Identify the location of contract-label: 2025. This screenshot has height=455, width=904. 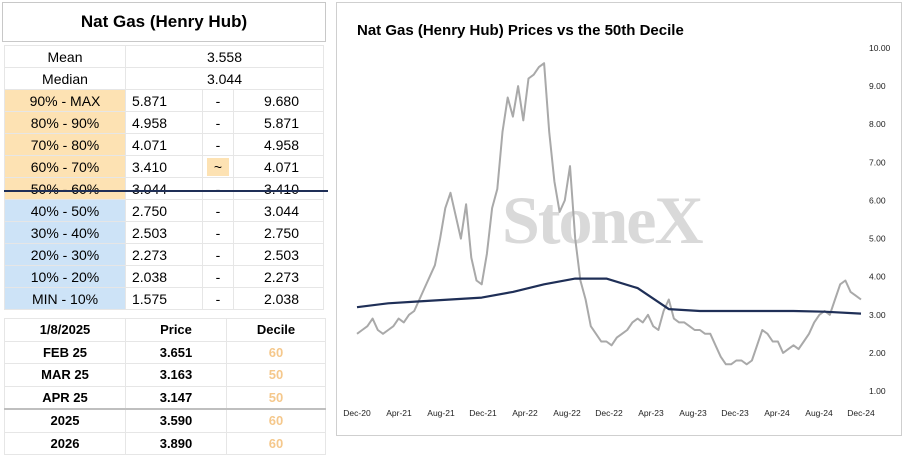
(65, 420).